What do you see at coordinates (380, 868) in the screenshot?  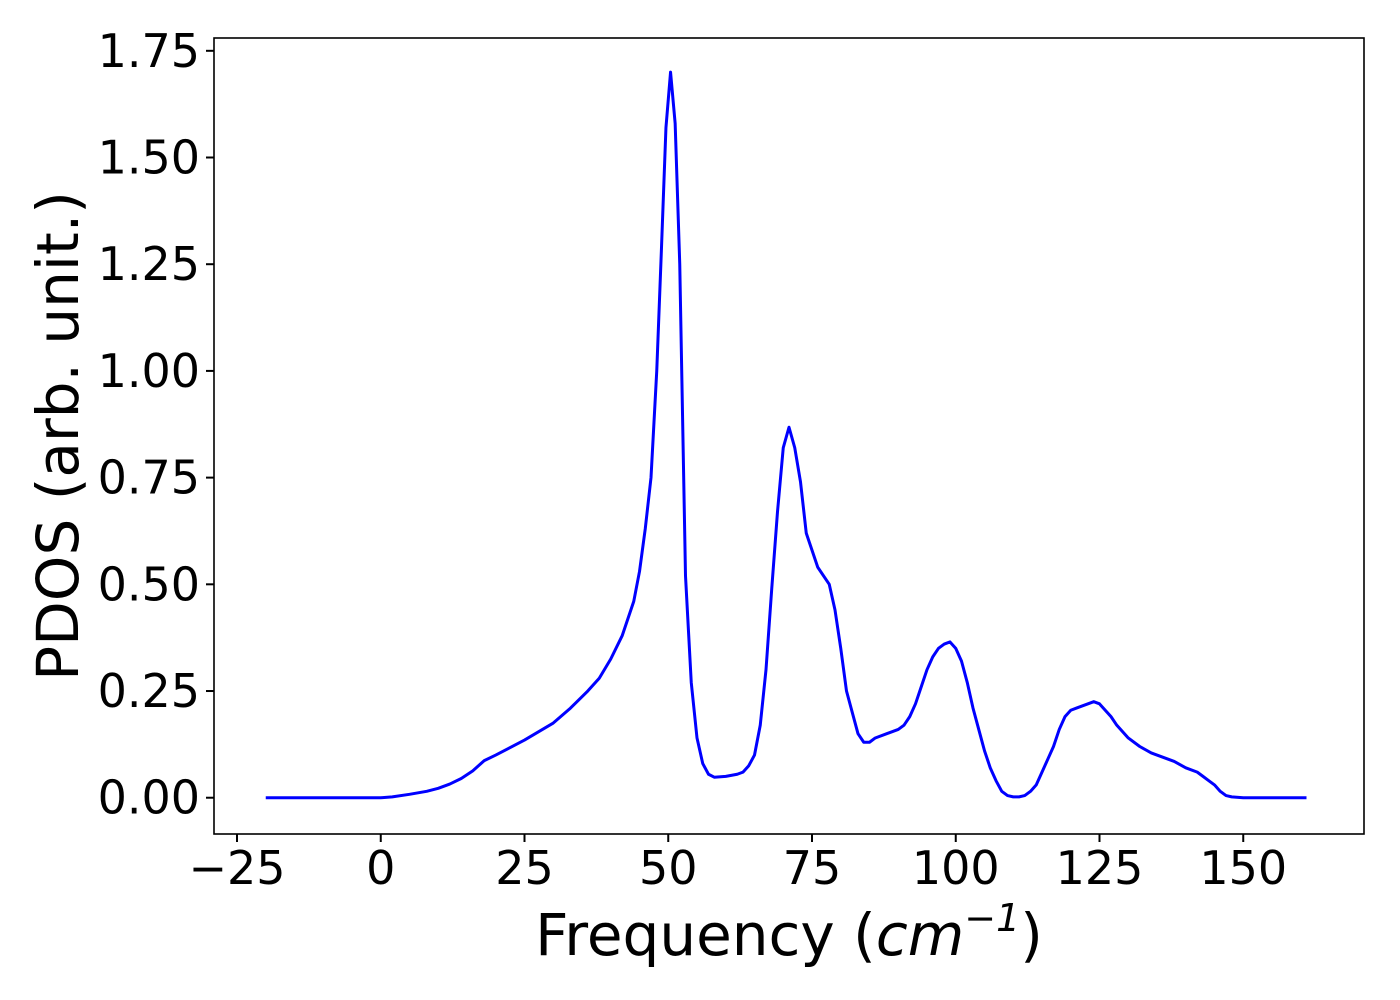 I see `x-tick-label: 0` at bounding box center [380, 868].